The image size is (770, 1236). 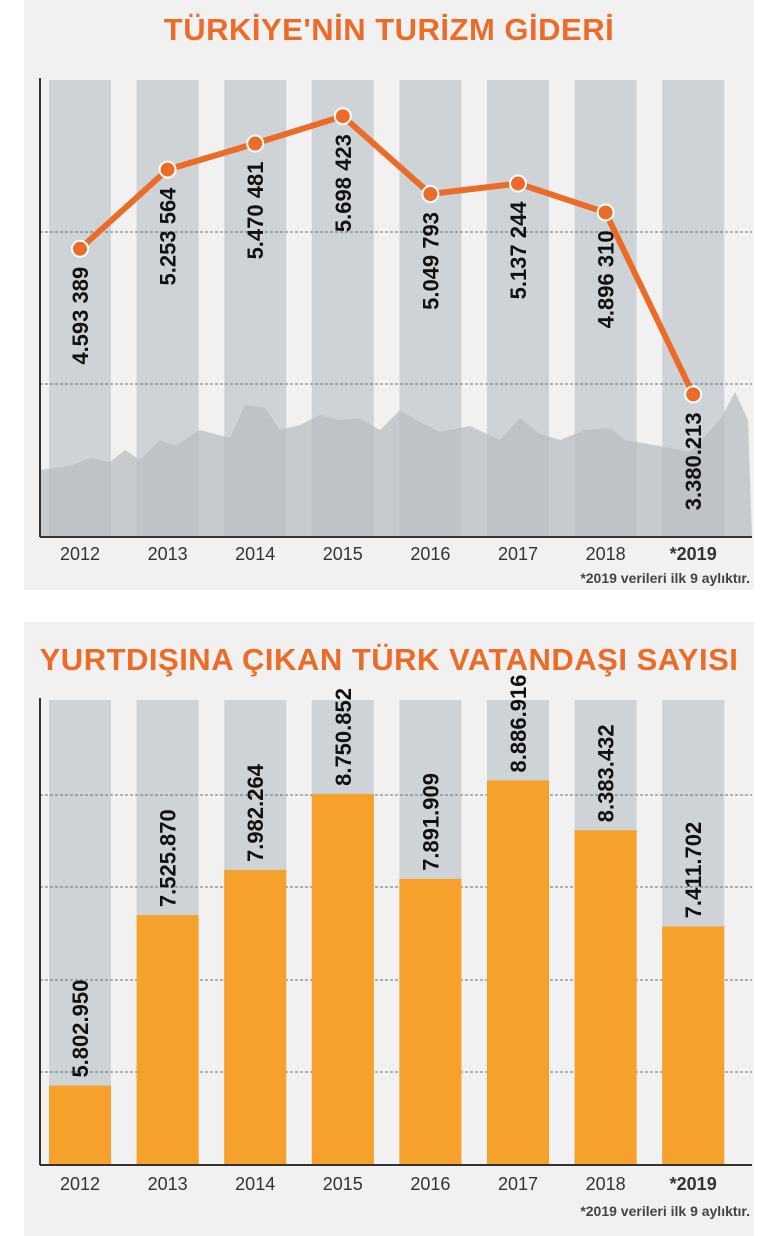 I want to click on citizens-value-label: 8.383.432, so click(x=606, y=773).